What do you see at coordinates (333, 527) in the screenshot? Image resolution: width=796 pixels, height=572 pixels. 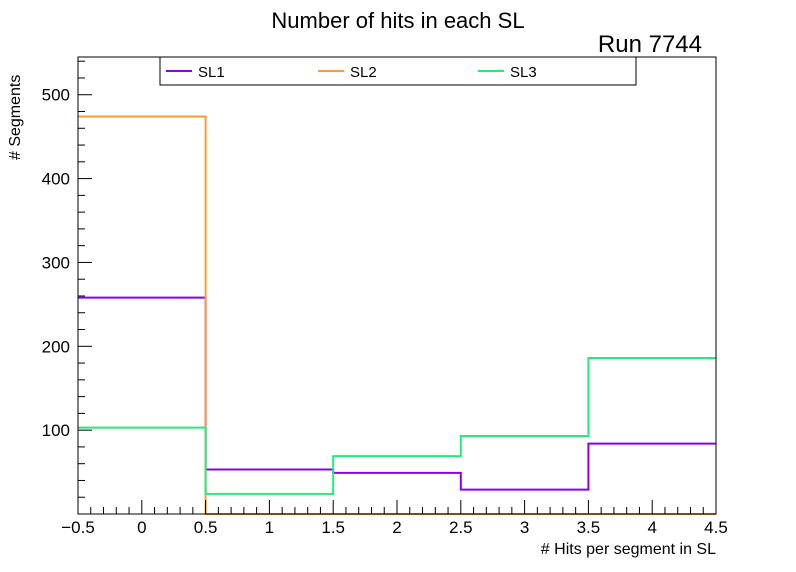 I see `x-tick-label: 1.5` at bounding box center [333, 527].